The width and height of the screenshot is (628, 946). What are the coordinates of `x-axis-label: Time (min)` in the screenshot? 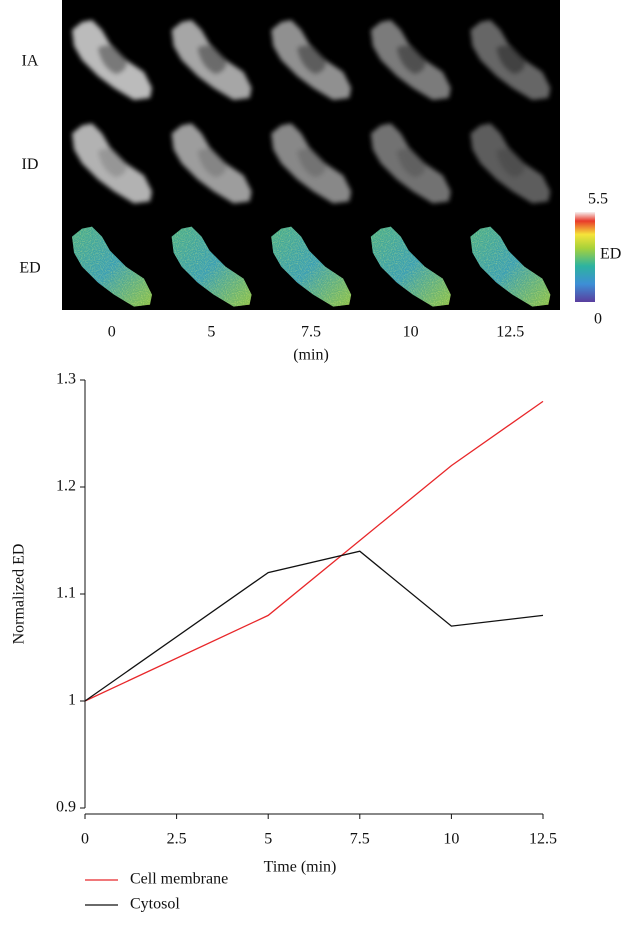 It's located at (300, 867).